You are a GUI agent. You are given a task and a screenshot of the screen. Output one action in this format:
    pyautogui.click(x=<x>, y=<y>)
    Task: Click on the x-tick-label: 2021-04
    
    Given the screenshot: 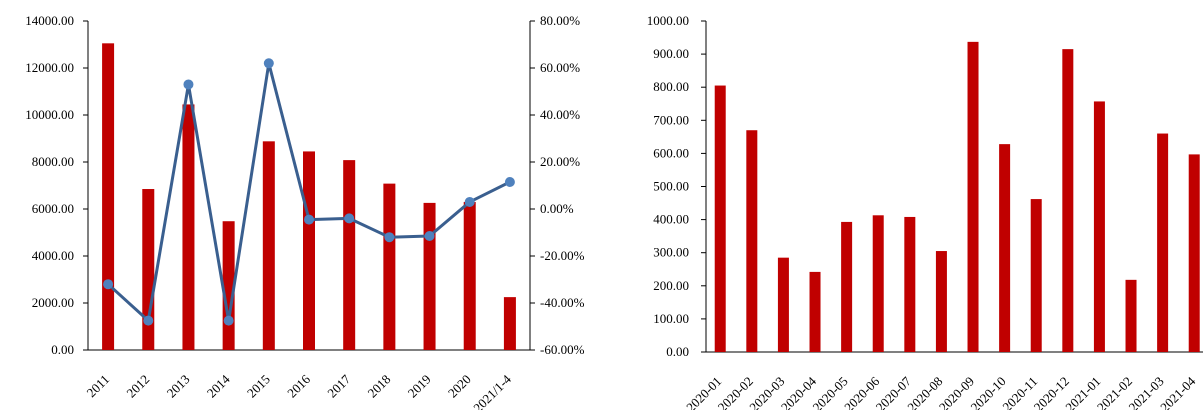 What is the action you would take?
    pyautogui.click(x=1178, y=391)
    